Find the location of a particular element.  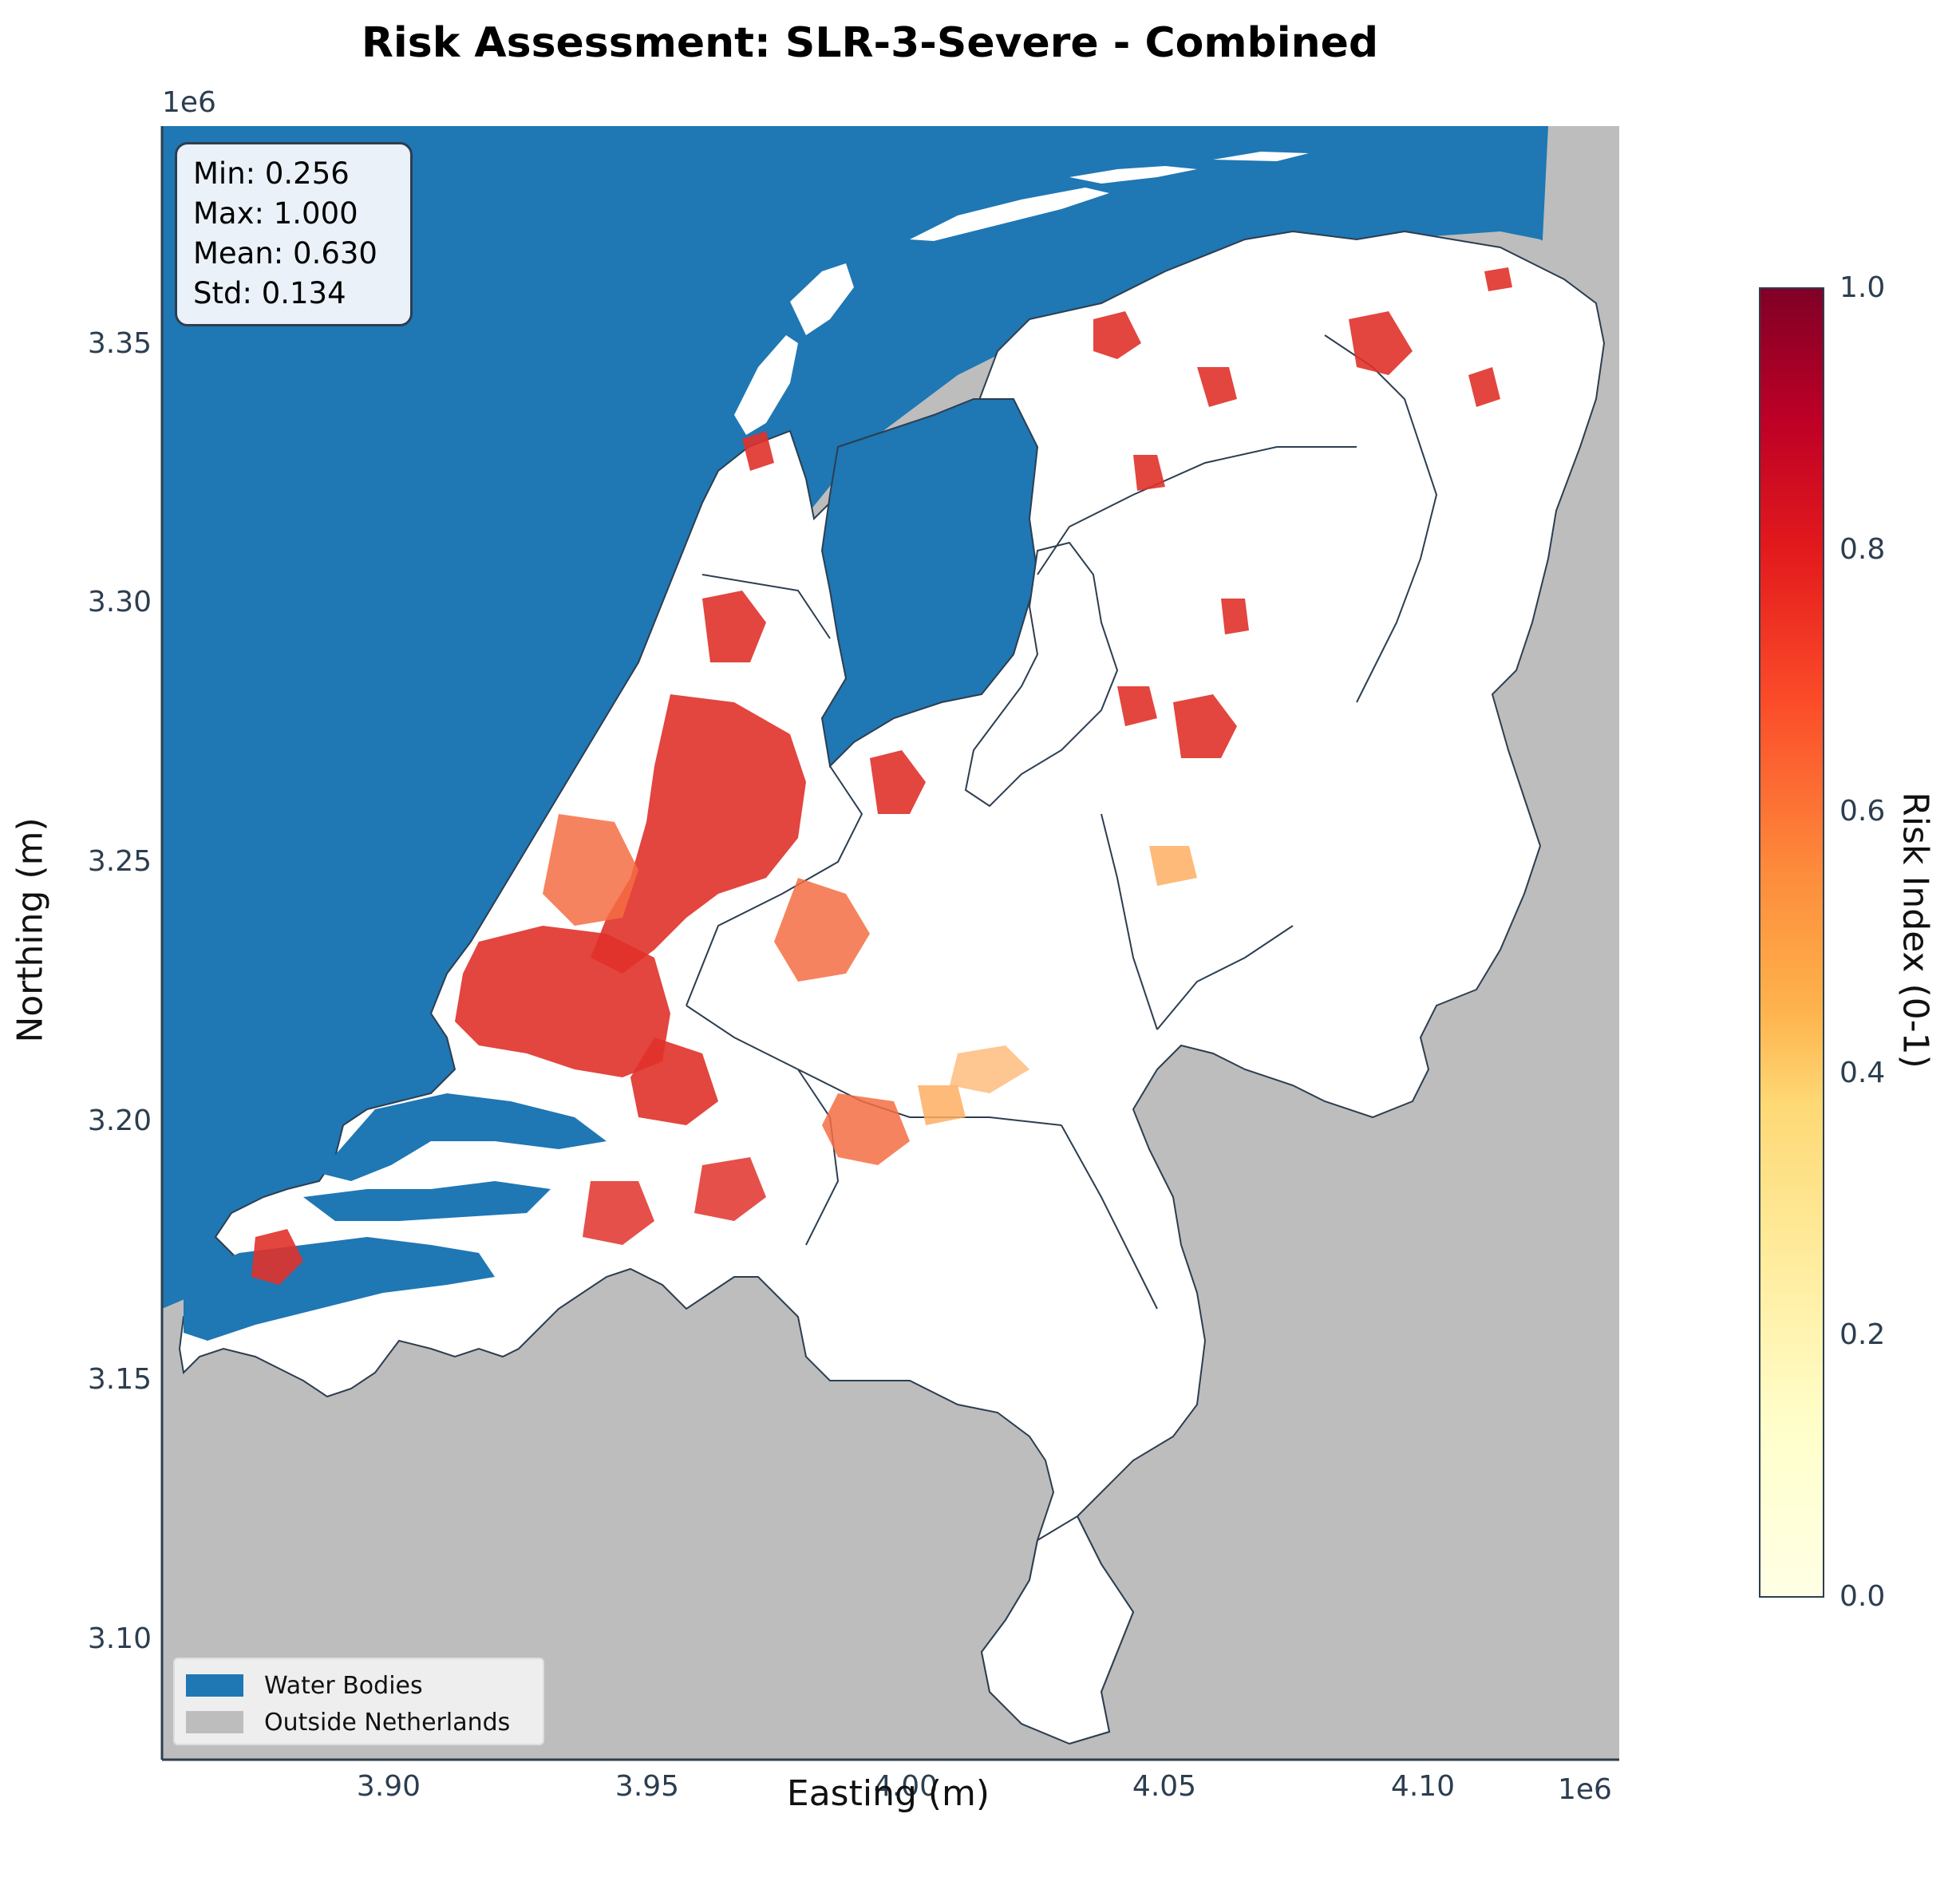

island-ameland is located at coordinates (1133, 175).